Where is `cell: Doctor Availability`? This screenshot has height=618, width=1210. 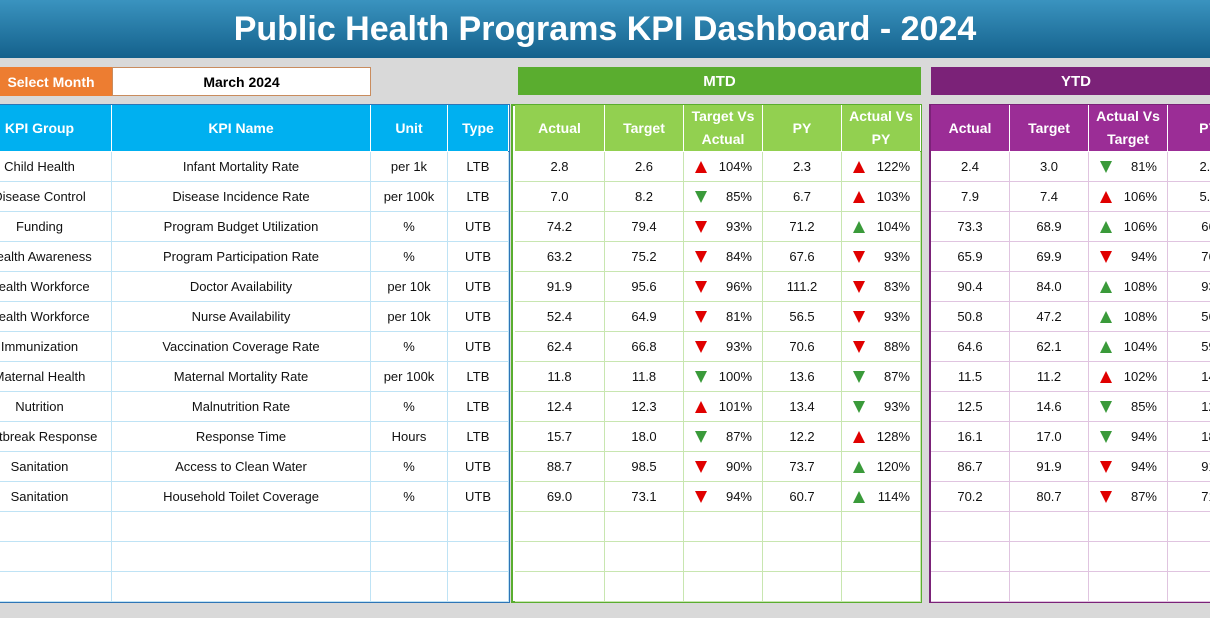
cell: Doctor Availability is located at coordinates (241, 287).